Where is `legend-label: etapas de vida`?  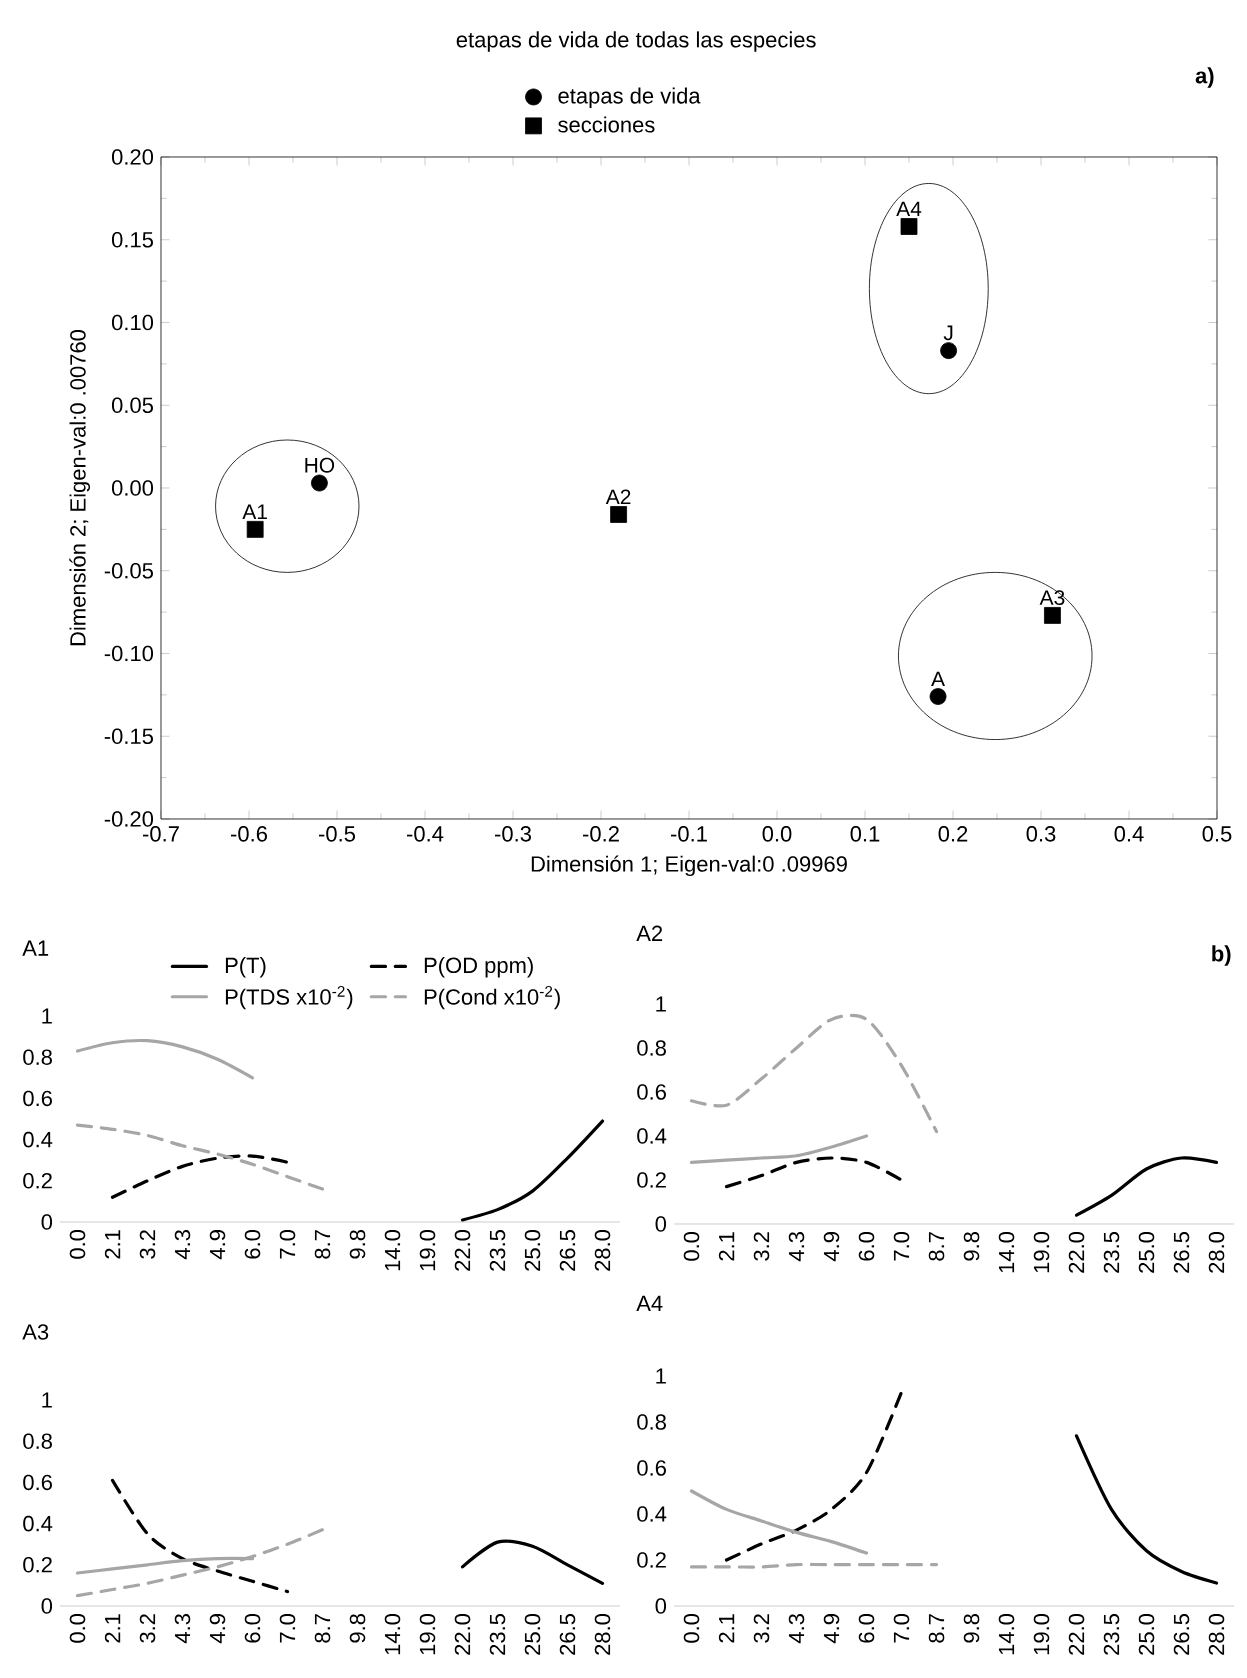
legend-label: etapas de vida is located at coordinates (629, 97).